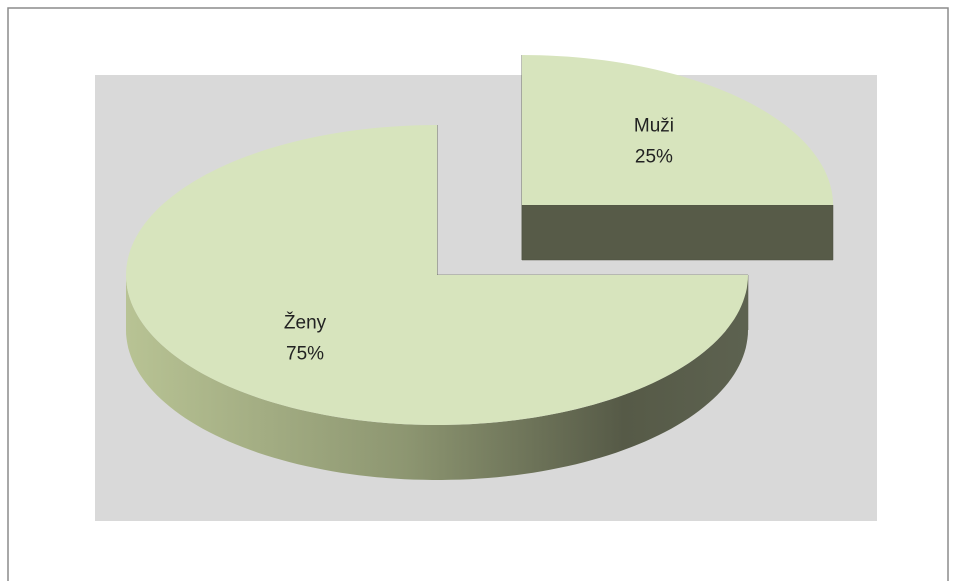  What do you see at coordinates (677, 232) in the screenshot?
I see `slice-side` at bounding box center [677, 232].